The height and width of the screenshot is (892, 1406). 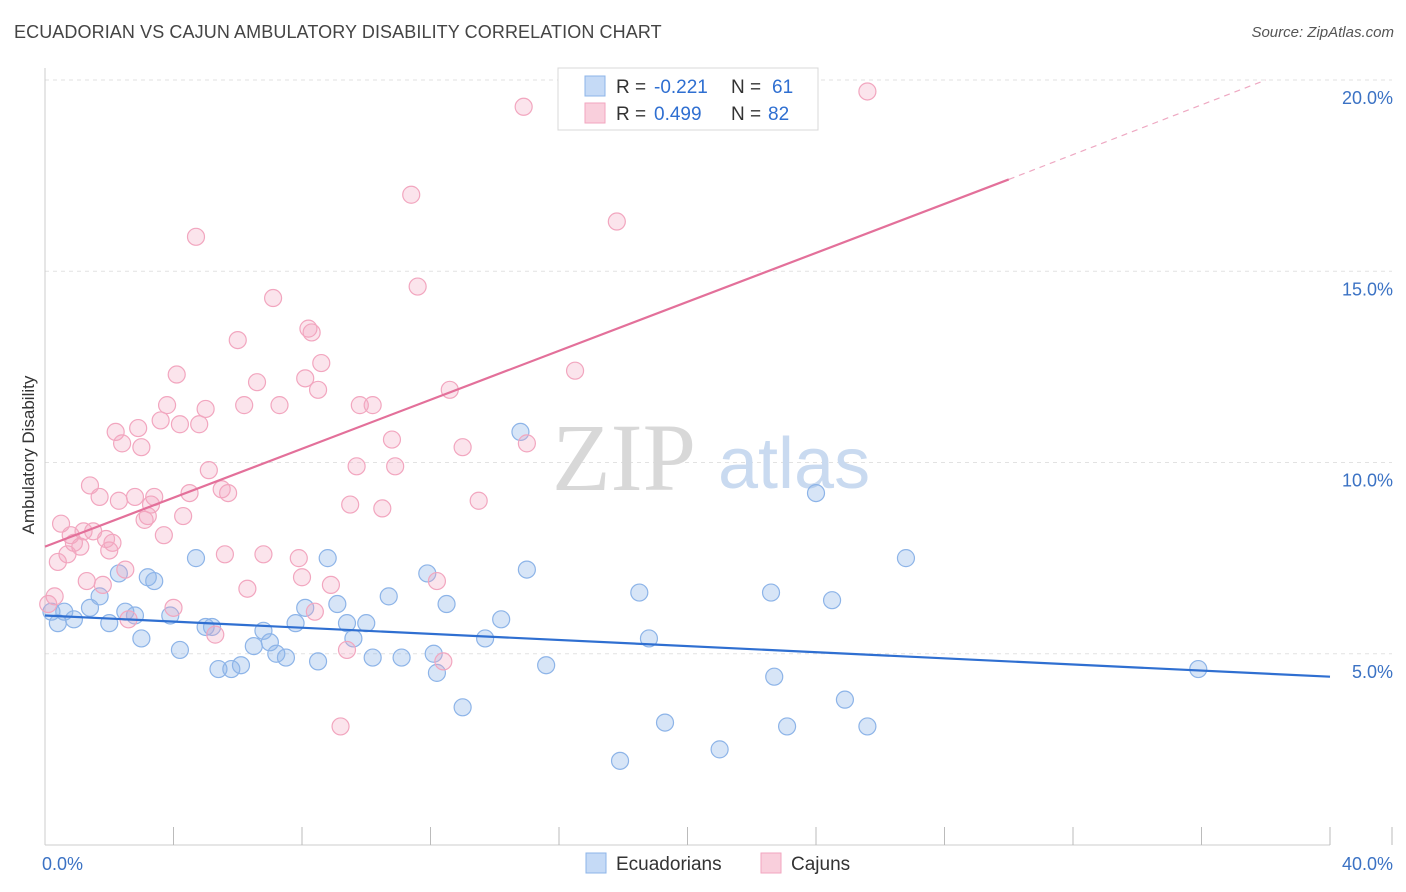 What do you see at coordinates (624, 457) in the screenshot?
I see `watermark-zip: ZIP` at bounding box center [624, 457].